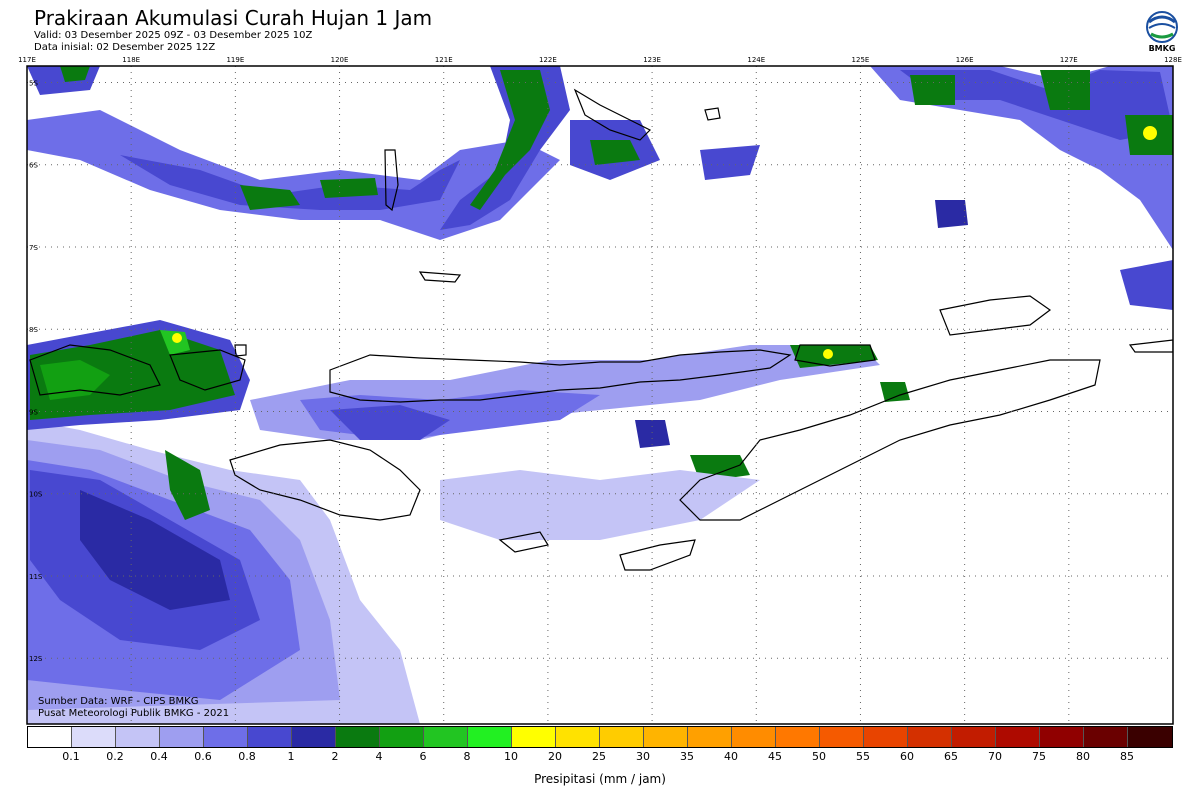 The width and height of the screenshot is (1200, 800). I want to click on init-time: Data inisial: 02 Desember 2025 12Z, so click(125, 47).